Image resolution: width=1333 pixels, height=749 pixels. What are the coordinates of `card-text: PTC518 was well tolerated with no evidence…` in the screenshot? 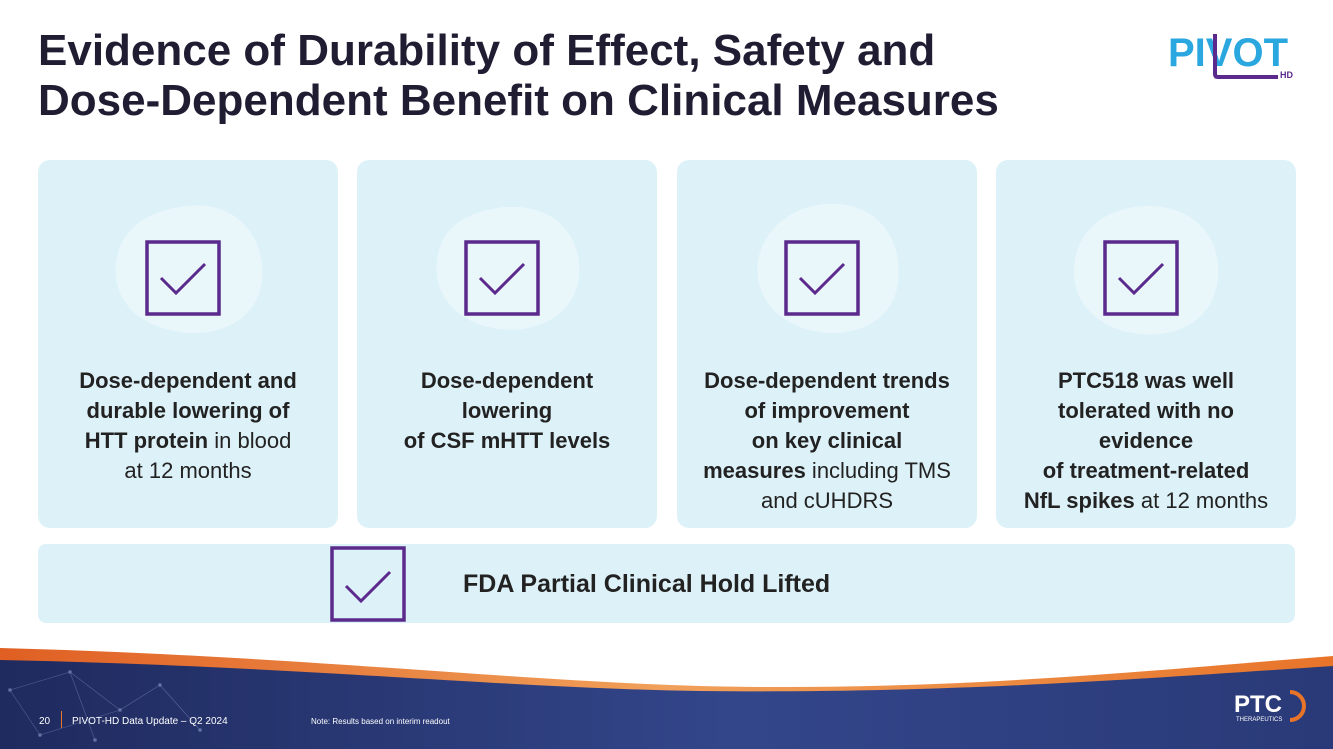 It's located at (1146, 441).